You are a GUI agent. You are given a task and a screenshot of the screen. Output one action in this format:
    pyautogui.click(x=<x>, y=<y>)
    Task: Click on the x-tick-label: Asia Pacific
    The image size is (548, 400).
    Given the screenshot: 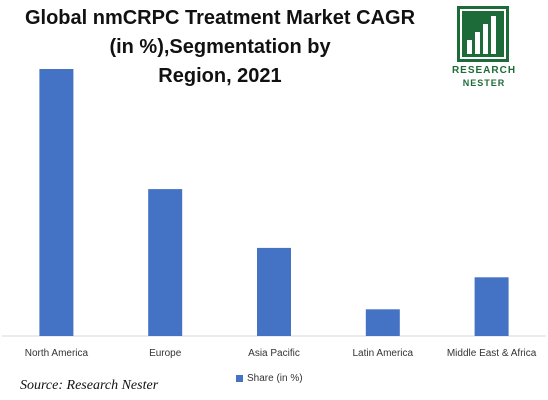 What is the action you would take?
    pyautogui.click(x=274, y=353)
    